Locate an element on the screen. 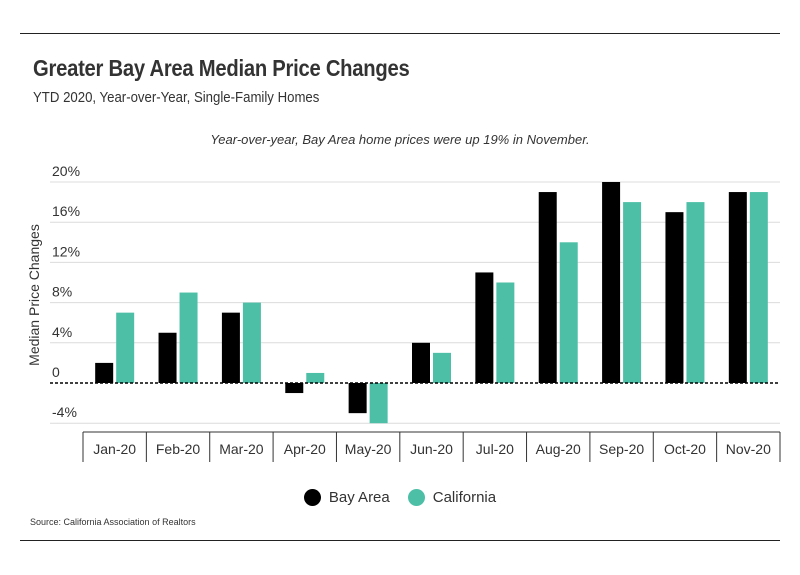 This screenshot has width=800, height=575. y-tick-label: 12% is located at coordinates (66, 251).